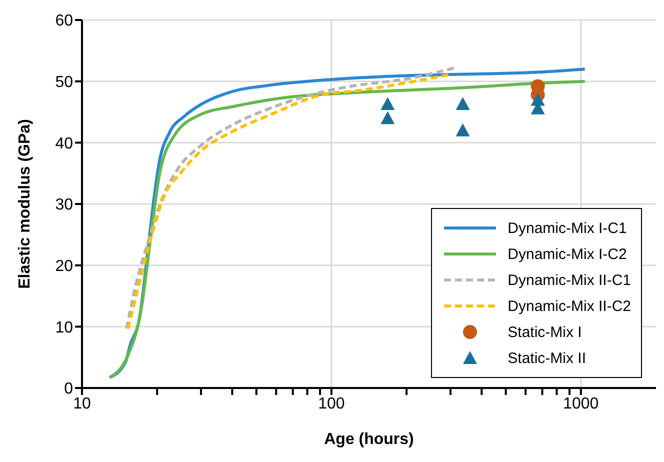 The height and width of the screenshot is (462, 664). What do you see at coordinates (64, 205) in the screenshot?
I see `y-tick-label: 30` at bounding box center [64, 205].